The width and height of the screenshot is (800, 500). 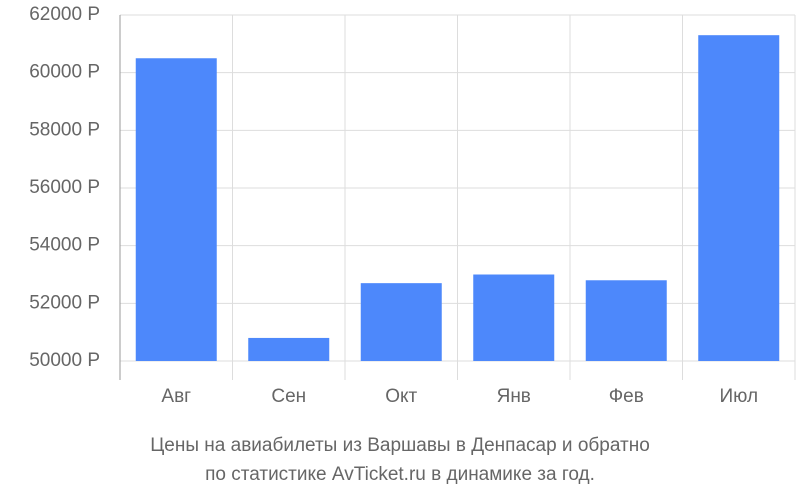 I want to click on y-tick-label: 60000 Р, so click(x=64, y=72).